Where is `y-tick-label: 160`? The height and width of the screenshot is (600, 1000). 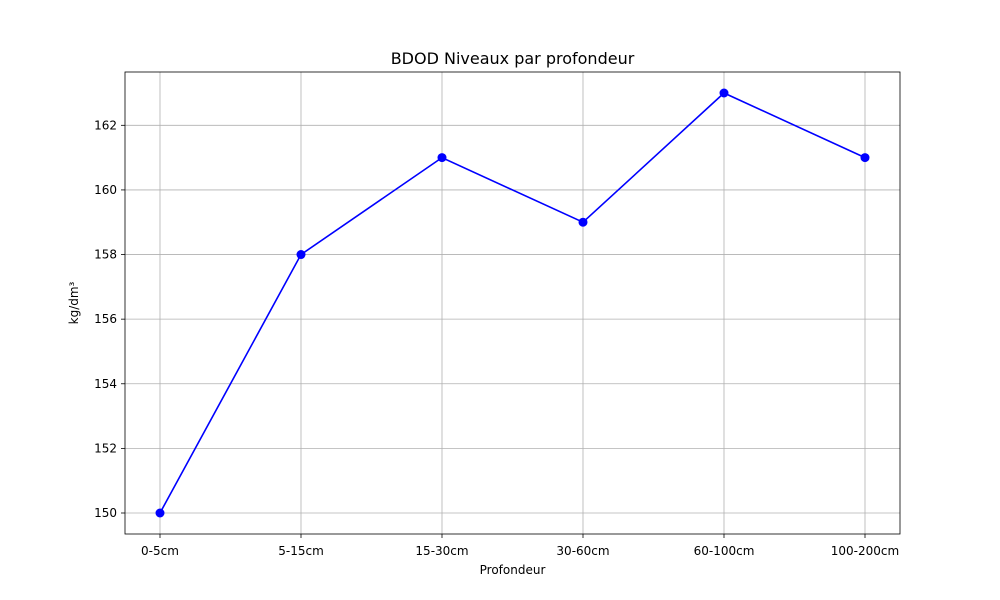 y-tick-label: 160 is located at coordinates (105, 190).